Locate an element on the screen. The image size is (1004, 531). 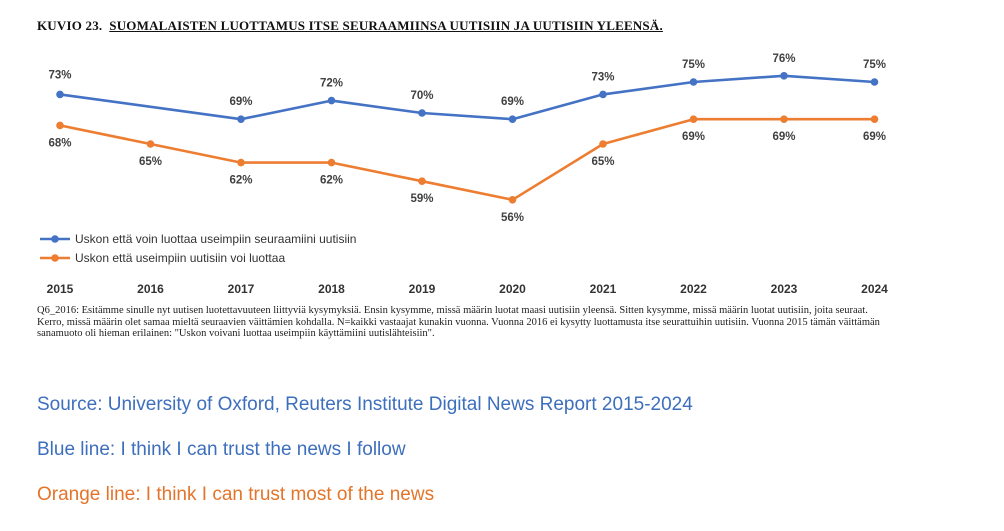
data-label: 68% is located at coordinates (59, 143).